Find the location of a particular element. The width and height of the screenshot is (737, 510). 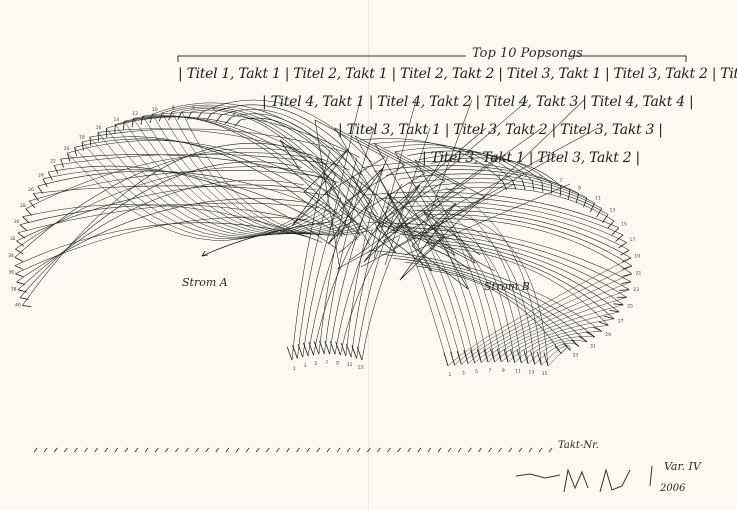

year-label: 2006 is located at coordinates (672, 488).